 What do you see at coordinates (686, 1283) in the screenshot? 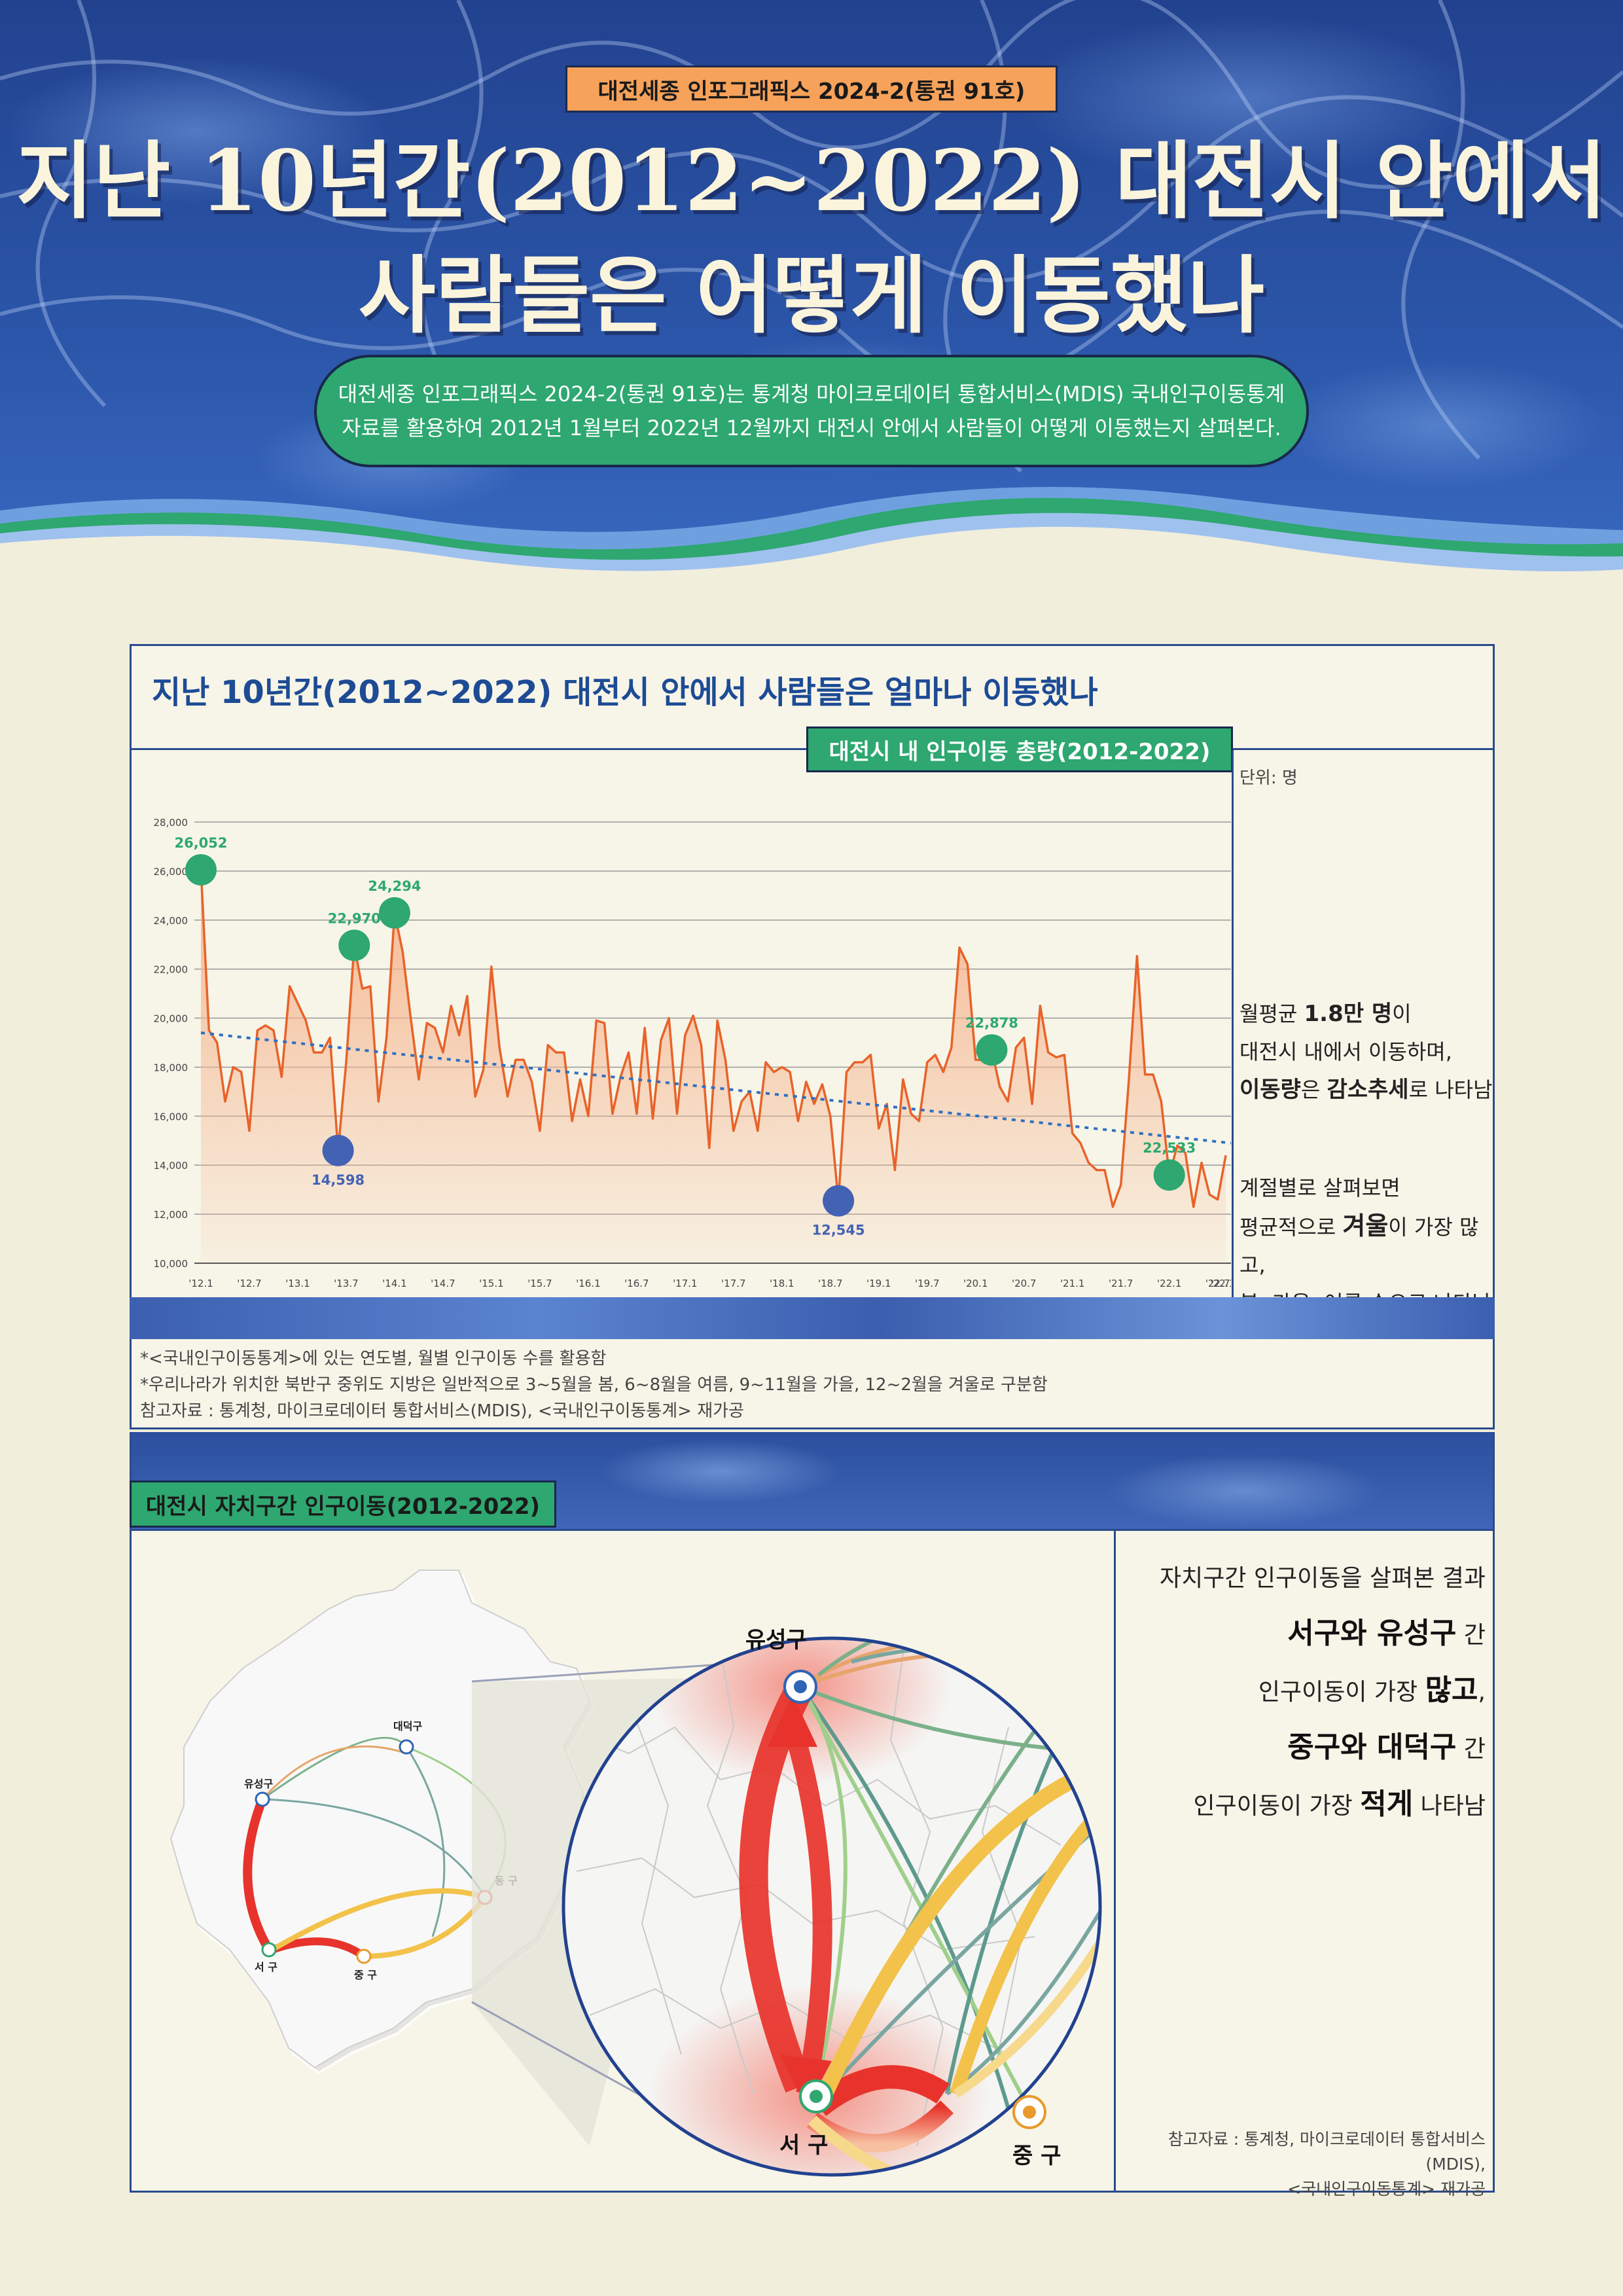
I see `x-tick-label: '17.1` at bounding box center [686, 1283].